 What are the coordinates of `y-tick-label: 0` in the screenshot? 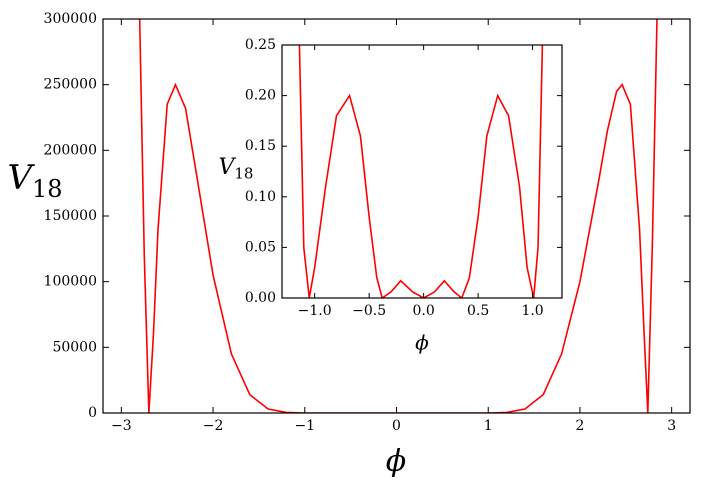 It's located at (92, 413).